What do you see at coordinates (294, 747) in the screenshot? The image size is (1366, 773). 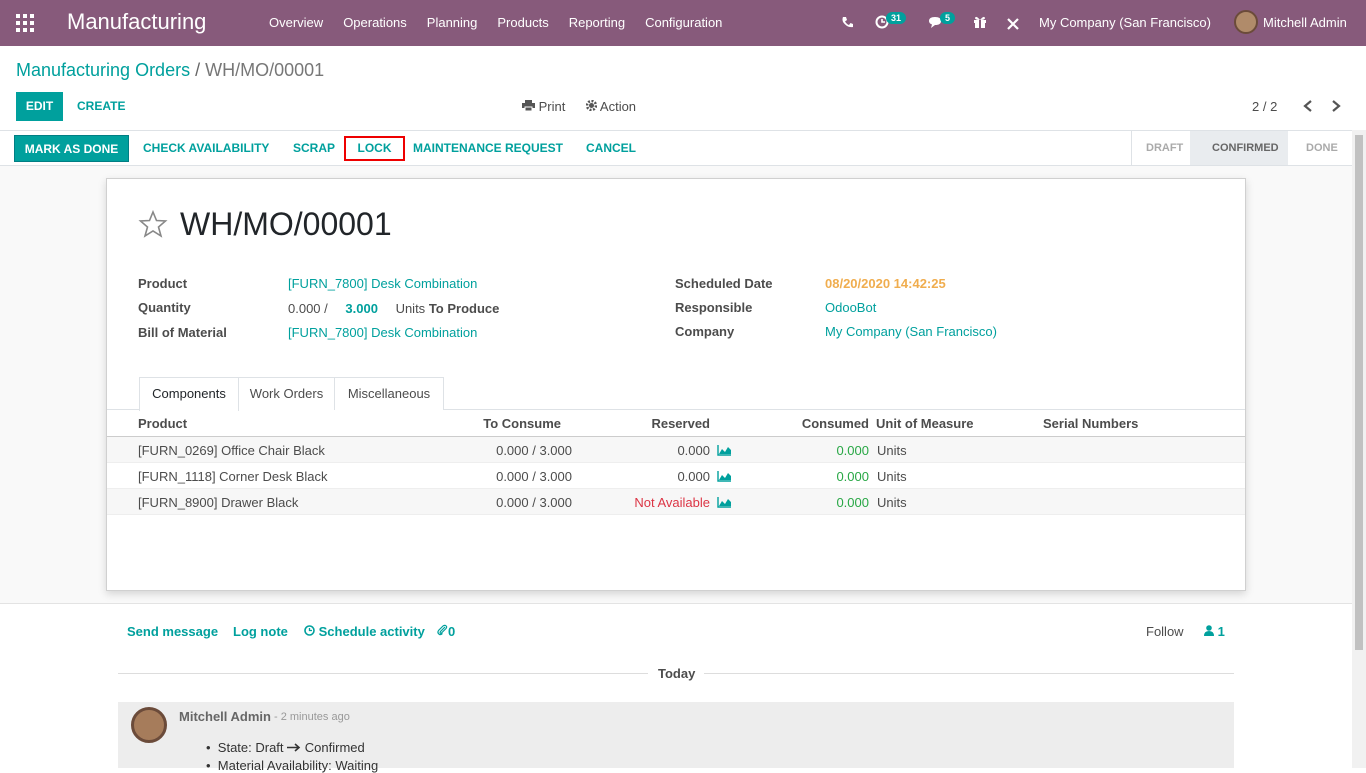 I see `arrow-icon` at bounding box center [294, 747].